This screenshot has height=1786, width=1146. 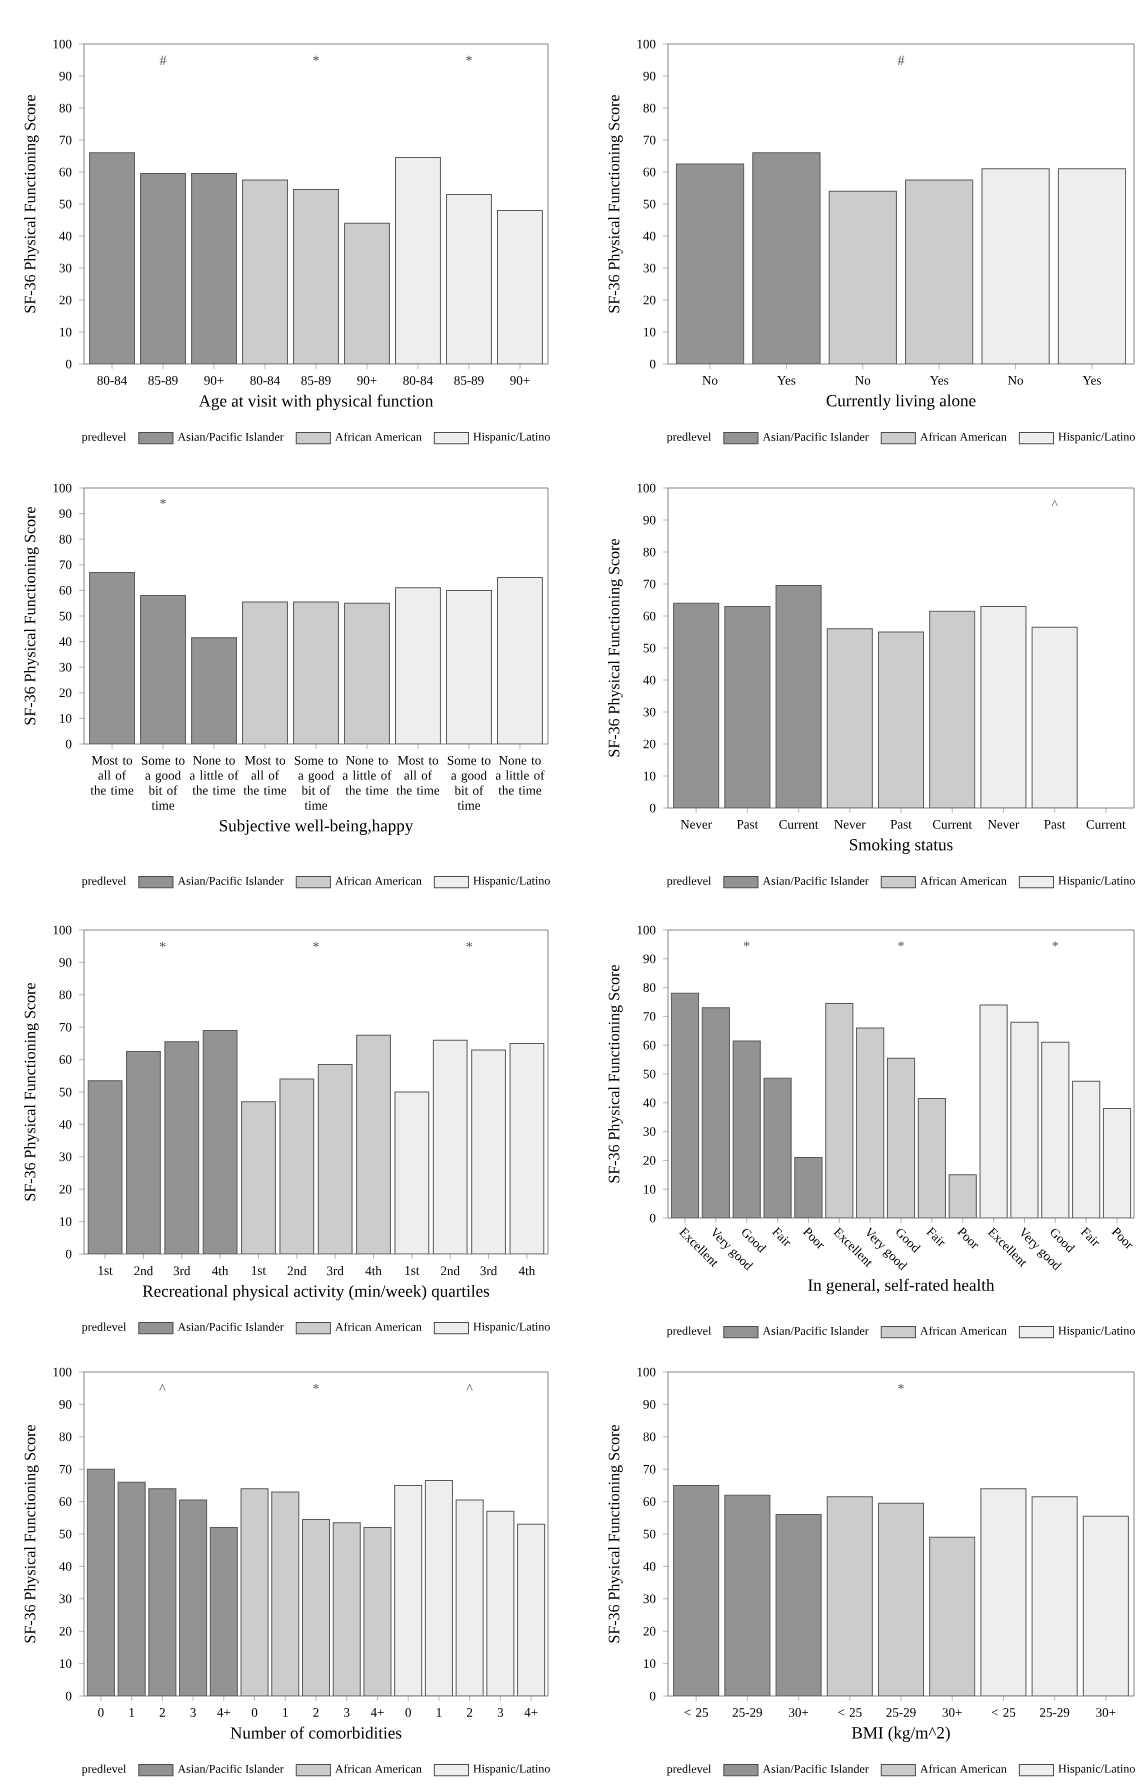 What do you see at coordinates (316, 1732) in the screenshot?
I see `x-axis-title: Number of comorbidities` at bounding box center [316, 1732].